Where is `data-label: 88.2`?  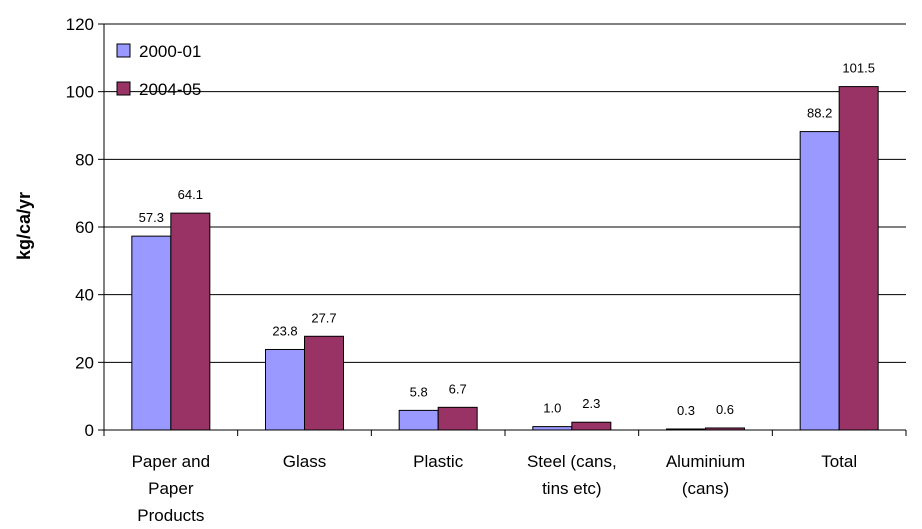 data-label: 88.2 is located at coordinates (819, 113).